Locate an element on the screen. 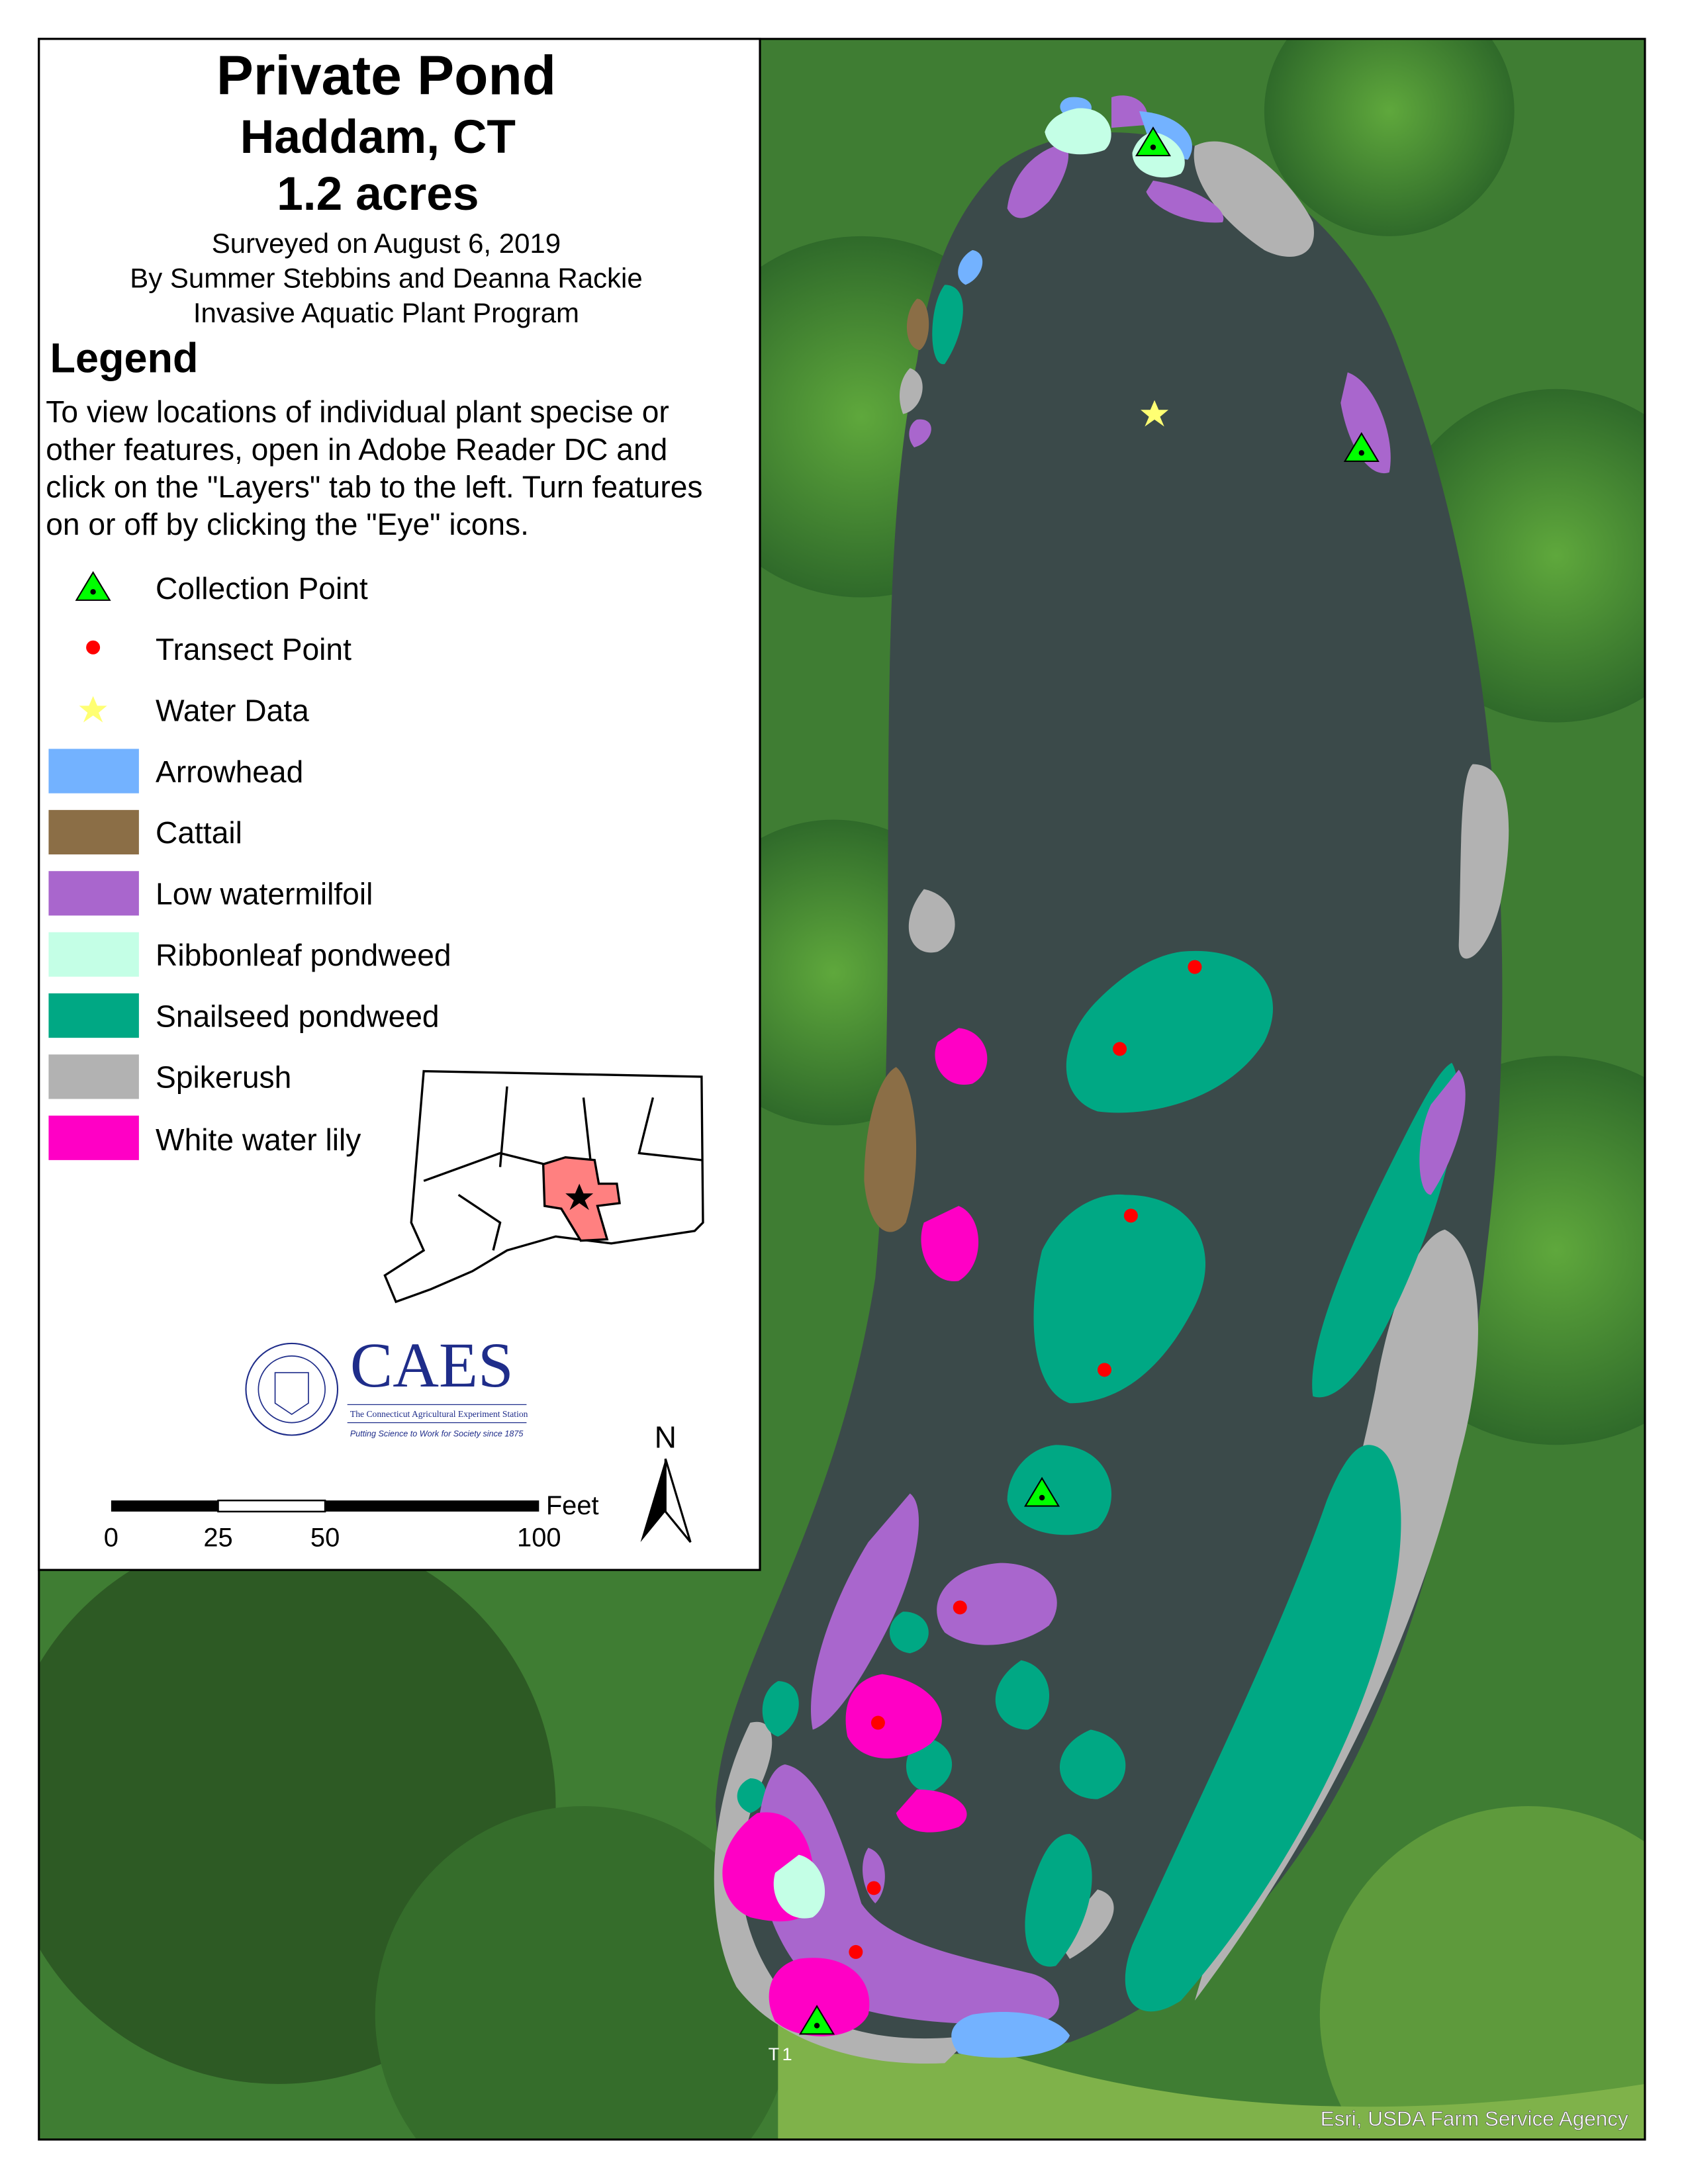 The width and height of the screenshot is (1688, 2184). watermilfoil-swatch is located at coordinates (93, 893).